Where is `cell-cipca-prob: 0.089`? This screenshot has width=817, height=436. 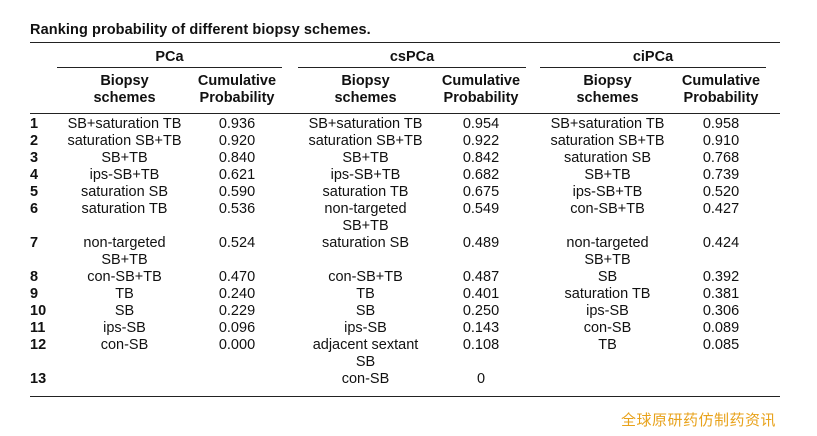
cell-cipca-prob: 0.089 is located at coordinates (721, 328).